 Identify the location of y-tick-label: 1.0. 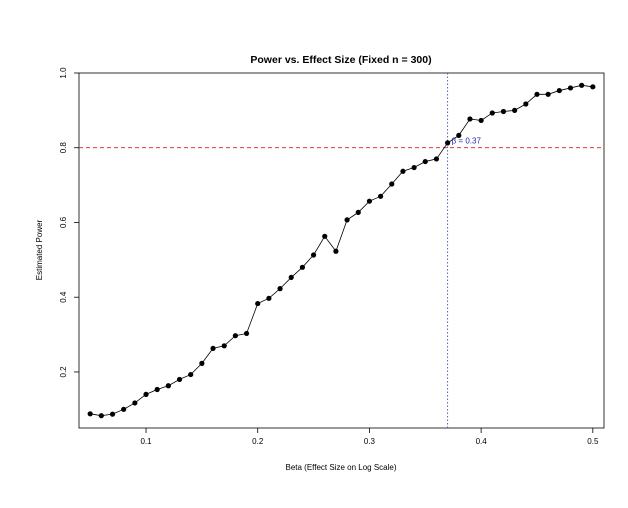
(63, 73).